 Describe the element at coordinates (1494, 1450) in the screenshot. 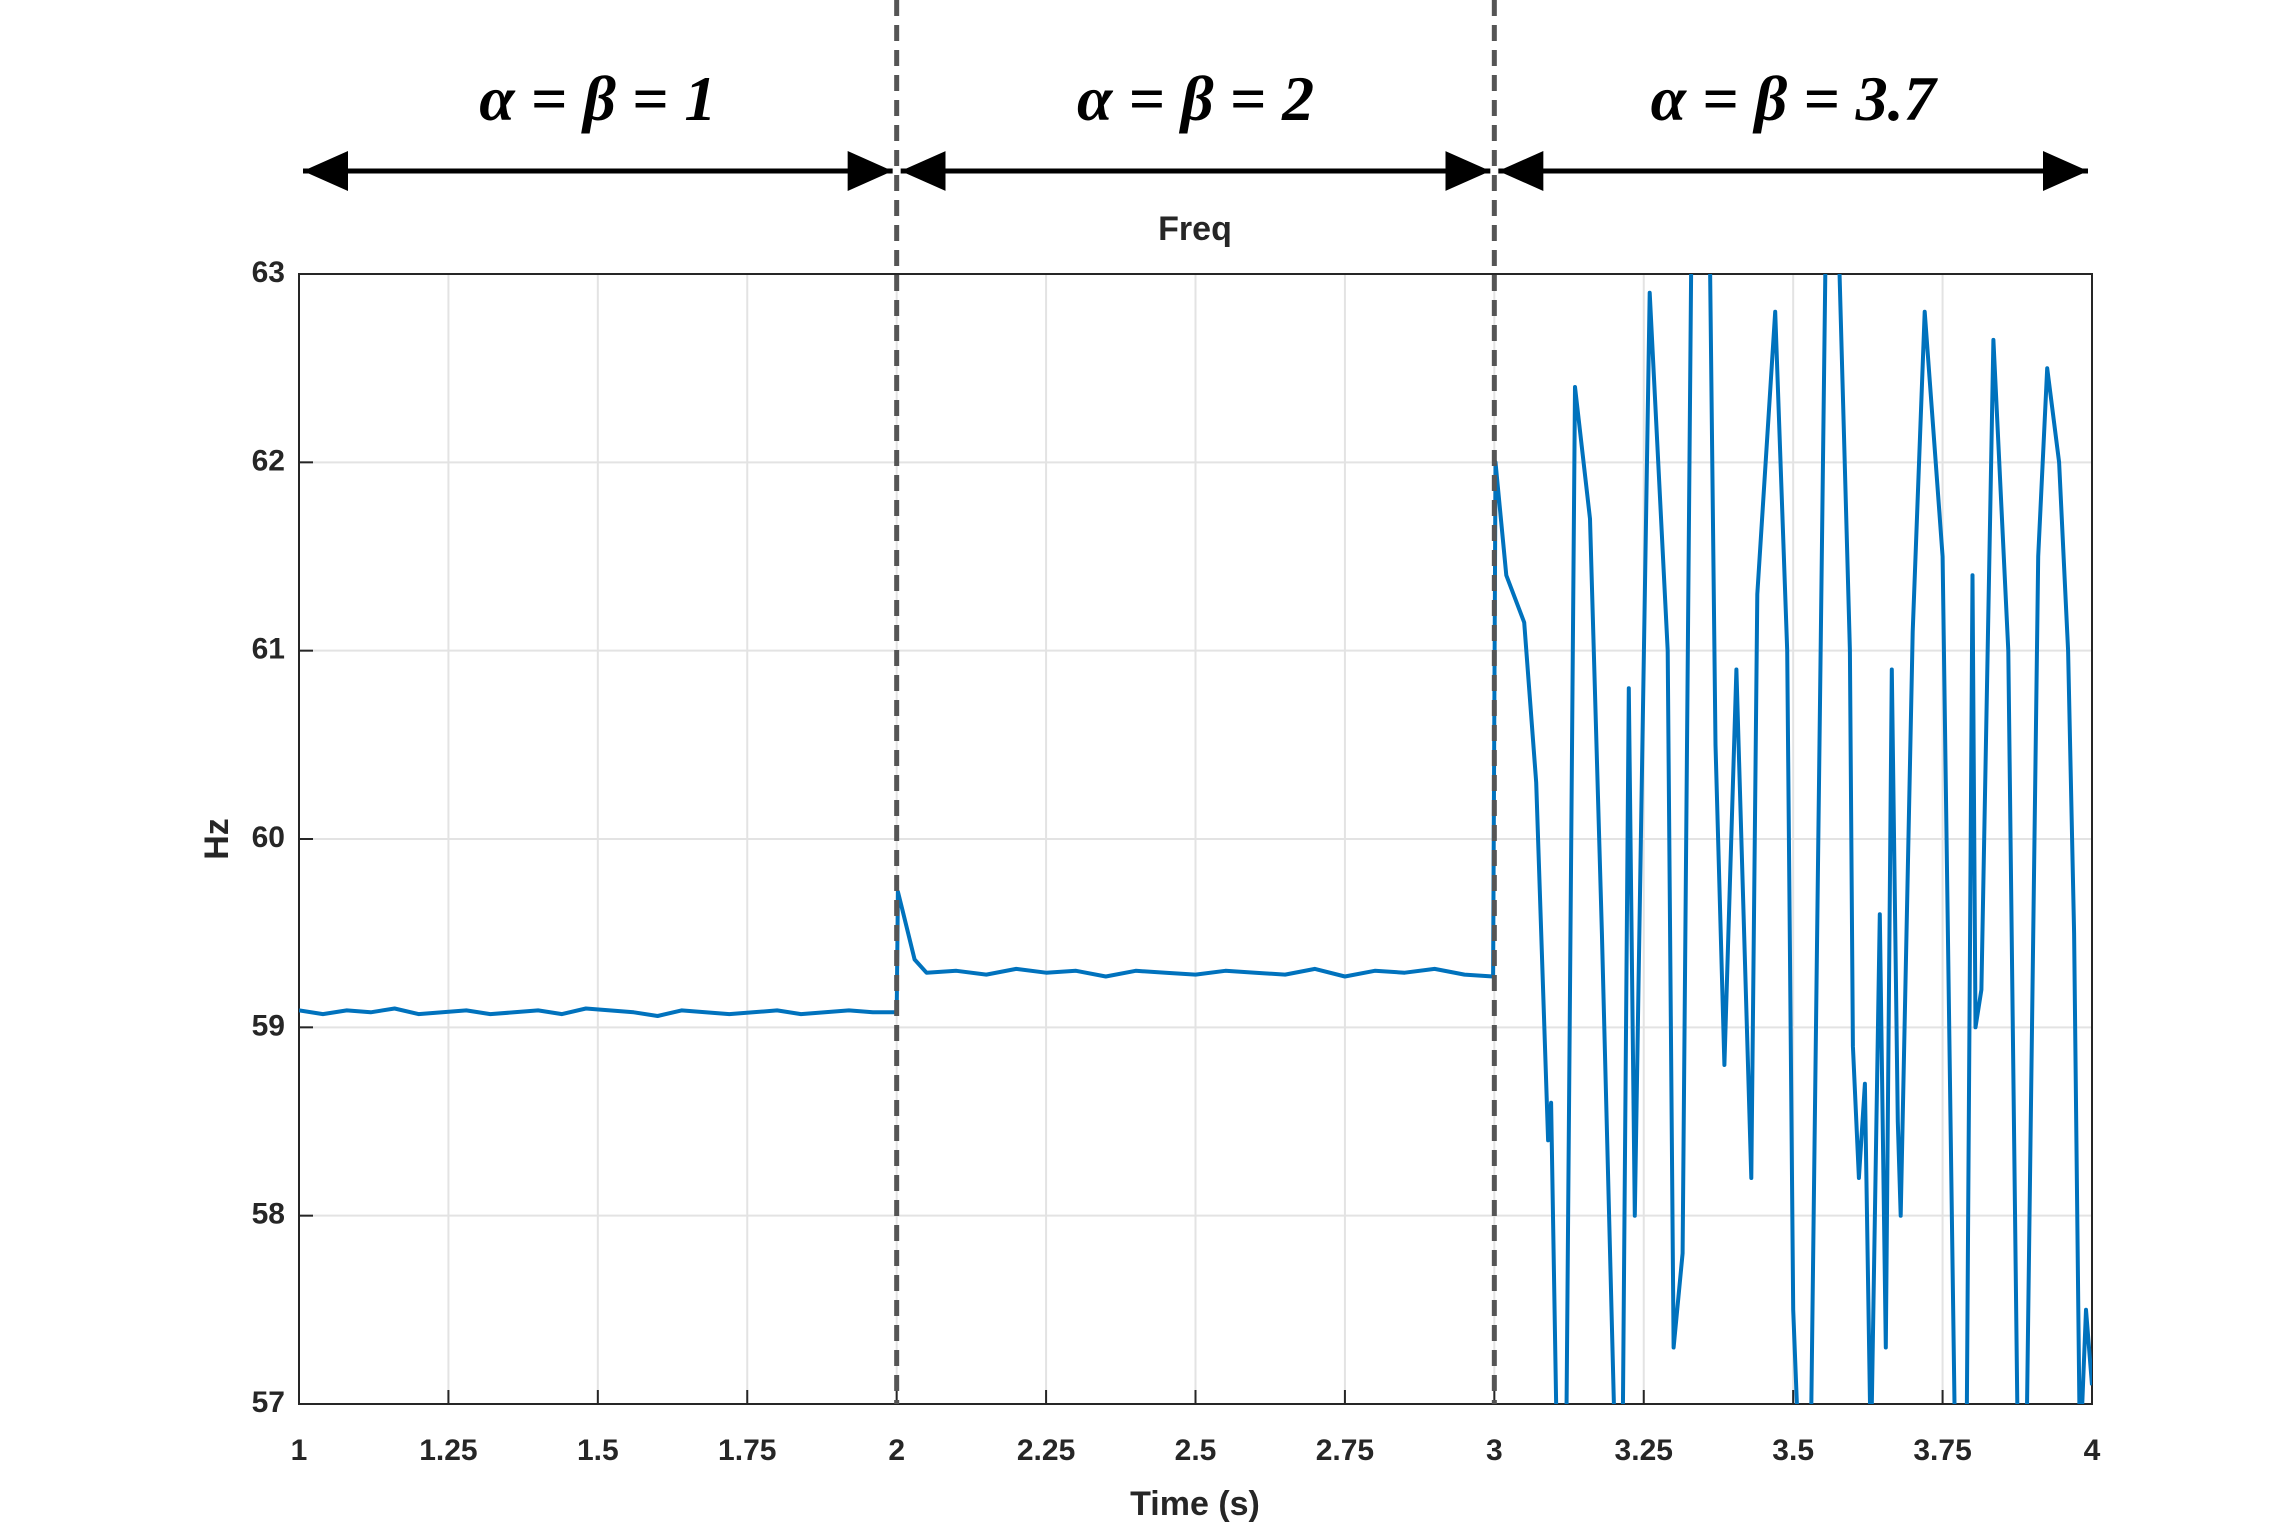

I see `x-tick-label: 3` at that location.